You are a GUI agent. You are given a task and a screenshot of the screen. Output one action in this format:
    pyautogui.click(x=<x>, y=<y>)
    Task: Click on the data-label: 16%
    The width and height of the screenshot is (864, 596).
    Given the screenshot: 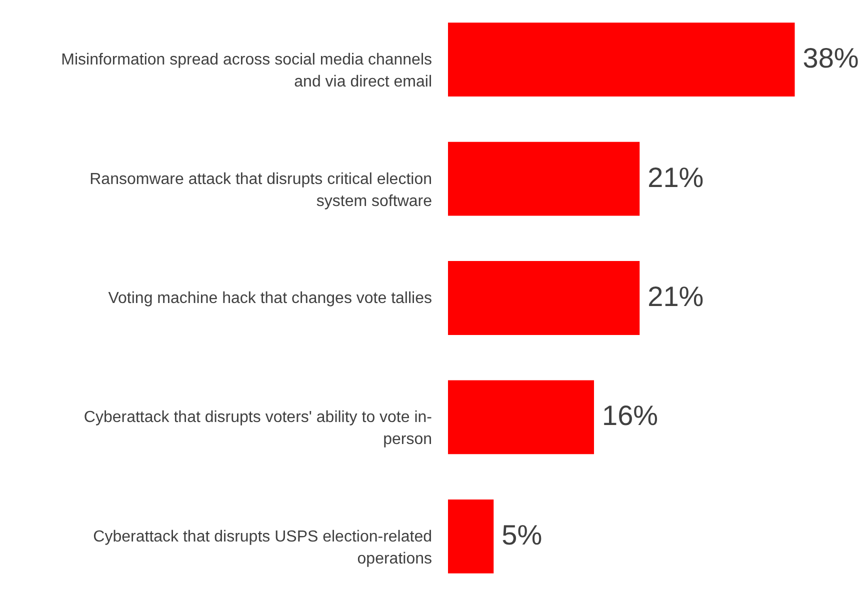 What is the action you would take?
    pyautogui.click(x=630, y=416)
    